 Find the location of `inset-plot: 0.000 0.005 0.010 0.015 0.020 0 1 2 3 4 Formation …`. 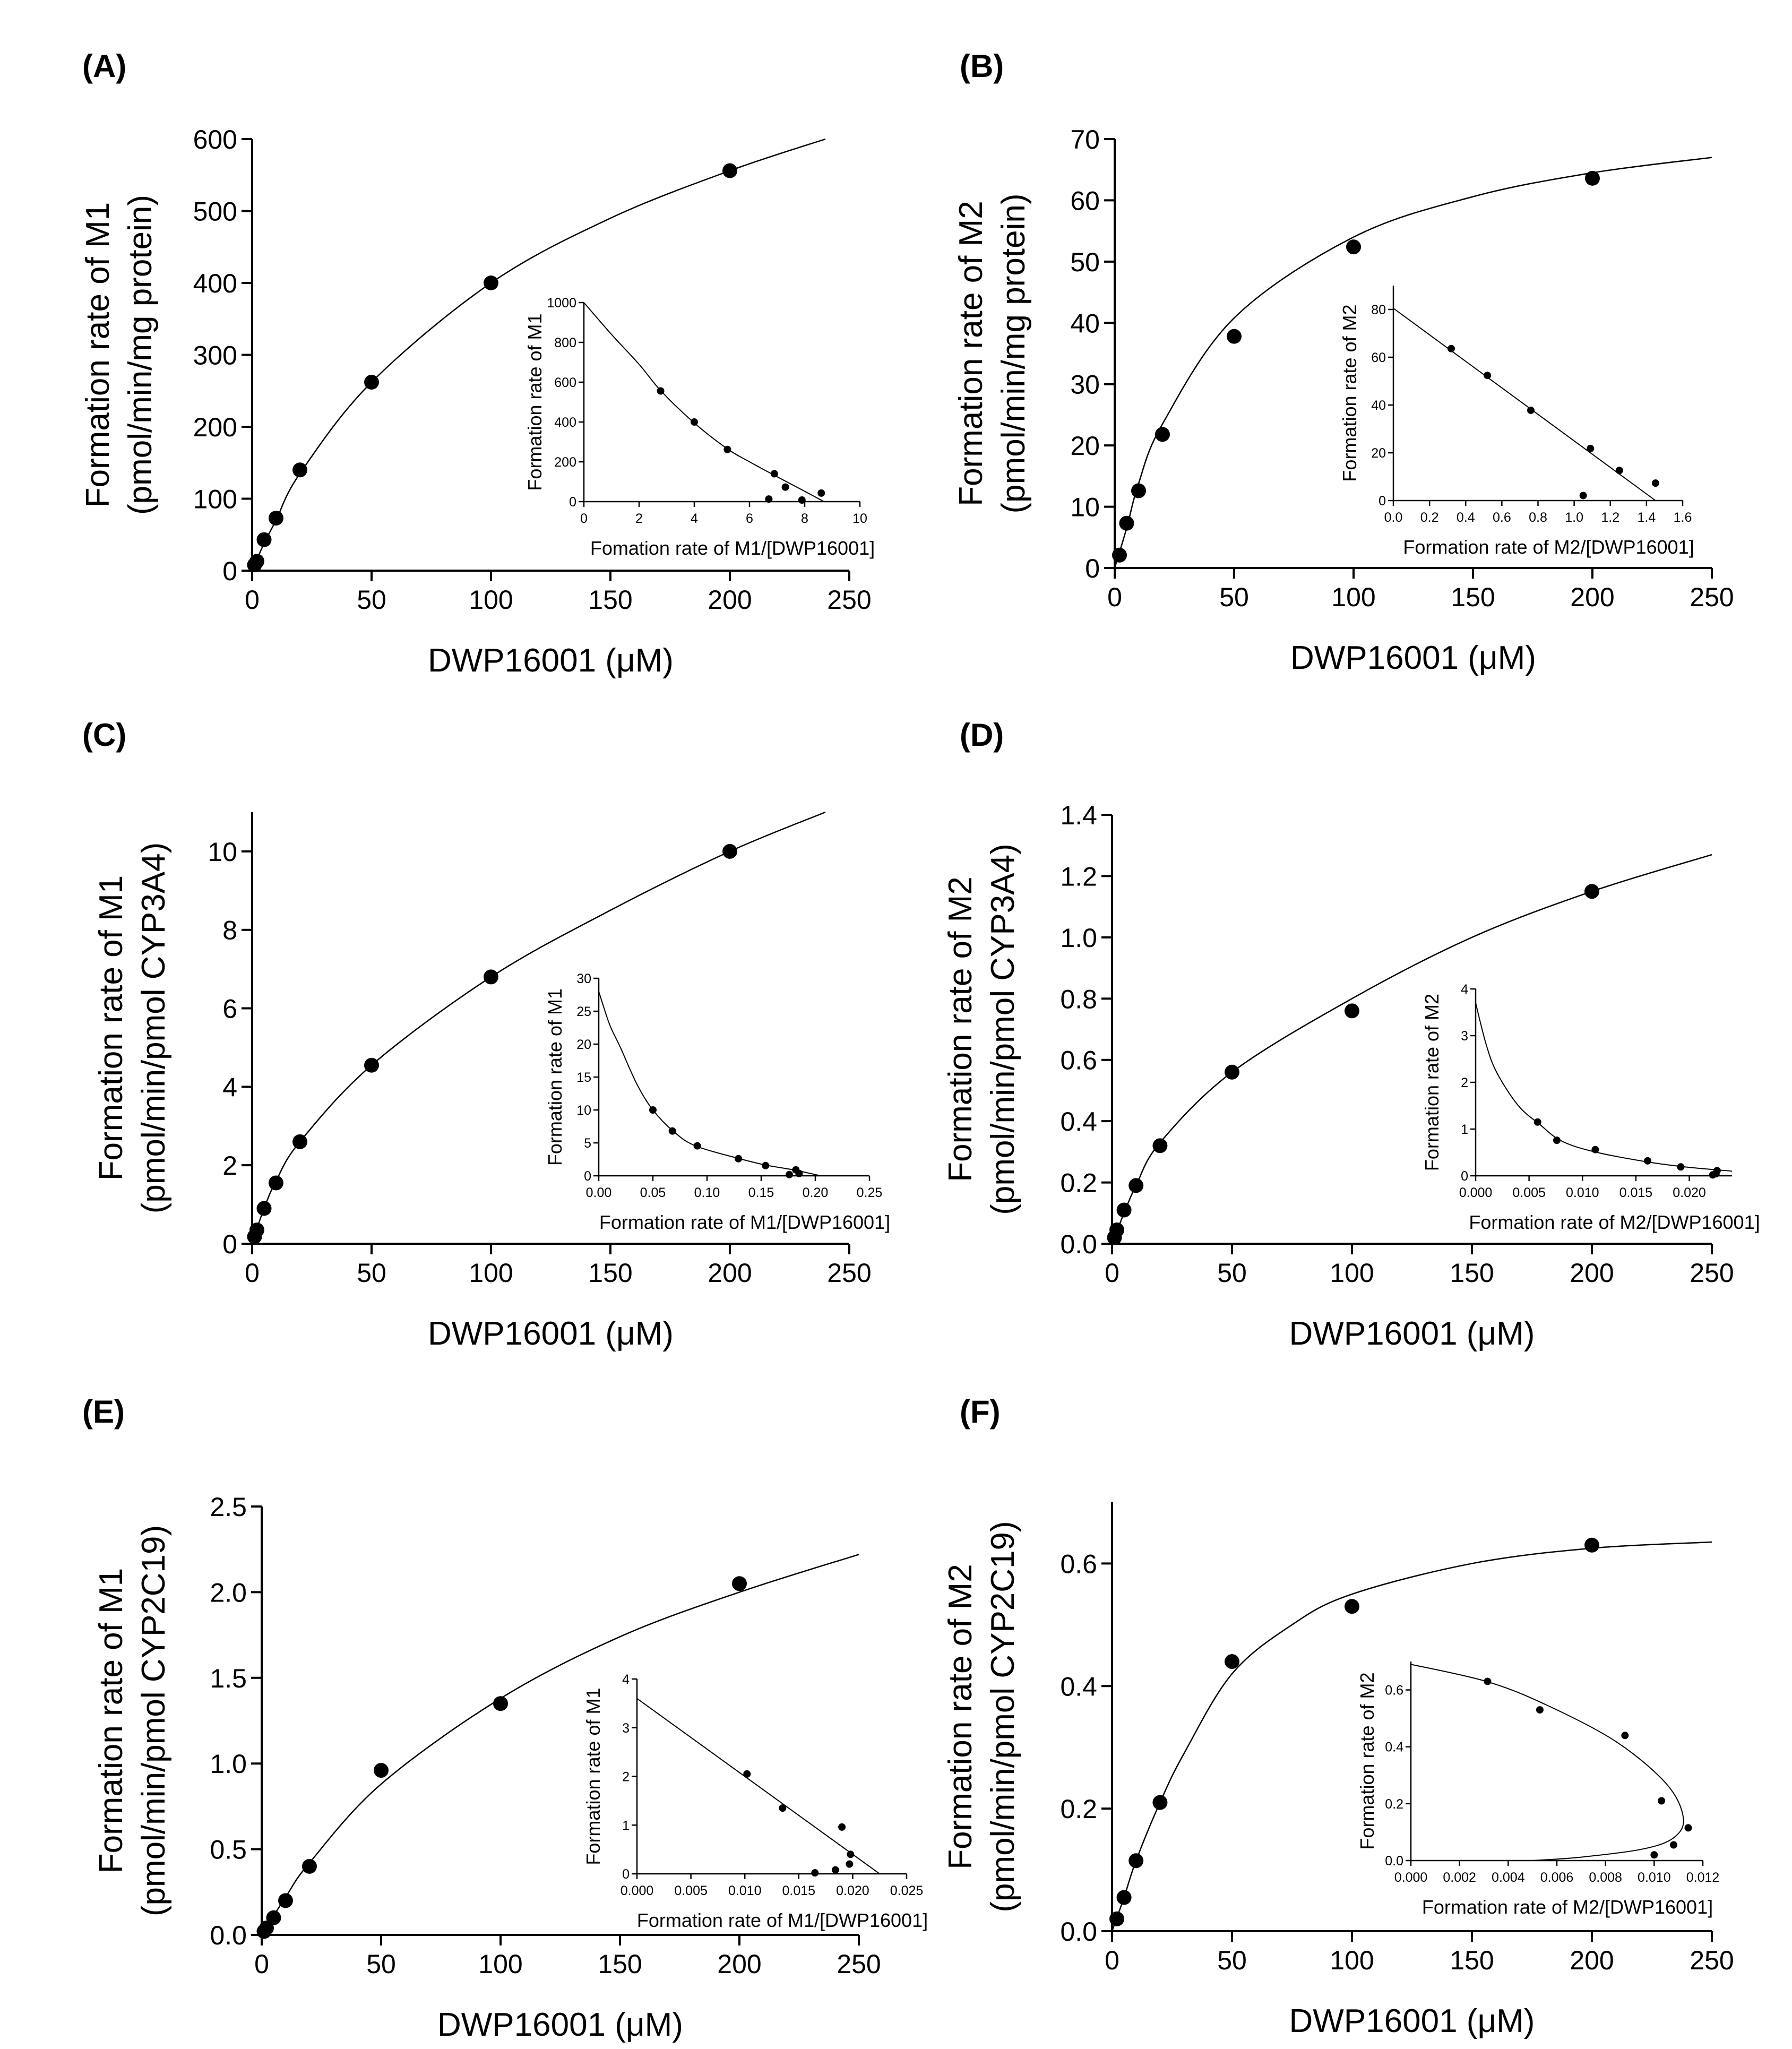

inset-plot: 0.000 0.005 0.010 0.015 0.020 0 1 2 3 4 Formation … is located at coordinates (1590, 1107).